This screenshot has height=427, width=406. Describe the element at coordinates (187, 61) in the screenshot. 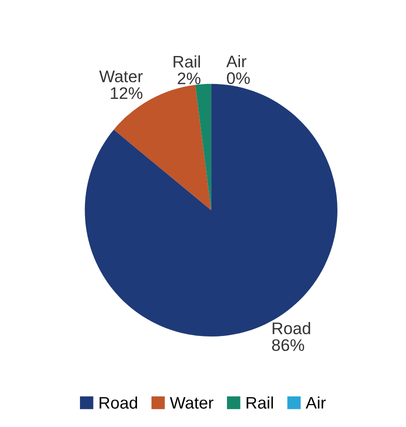

I see `slice-label: Rail` at that location.